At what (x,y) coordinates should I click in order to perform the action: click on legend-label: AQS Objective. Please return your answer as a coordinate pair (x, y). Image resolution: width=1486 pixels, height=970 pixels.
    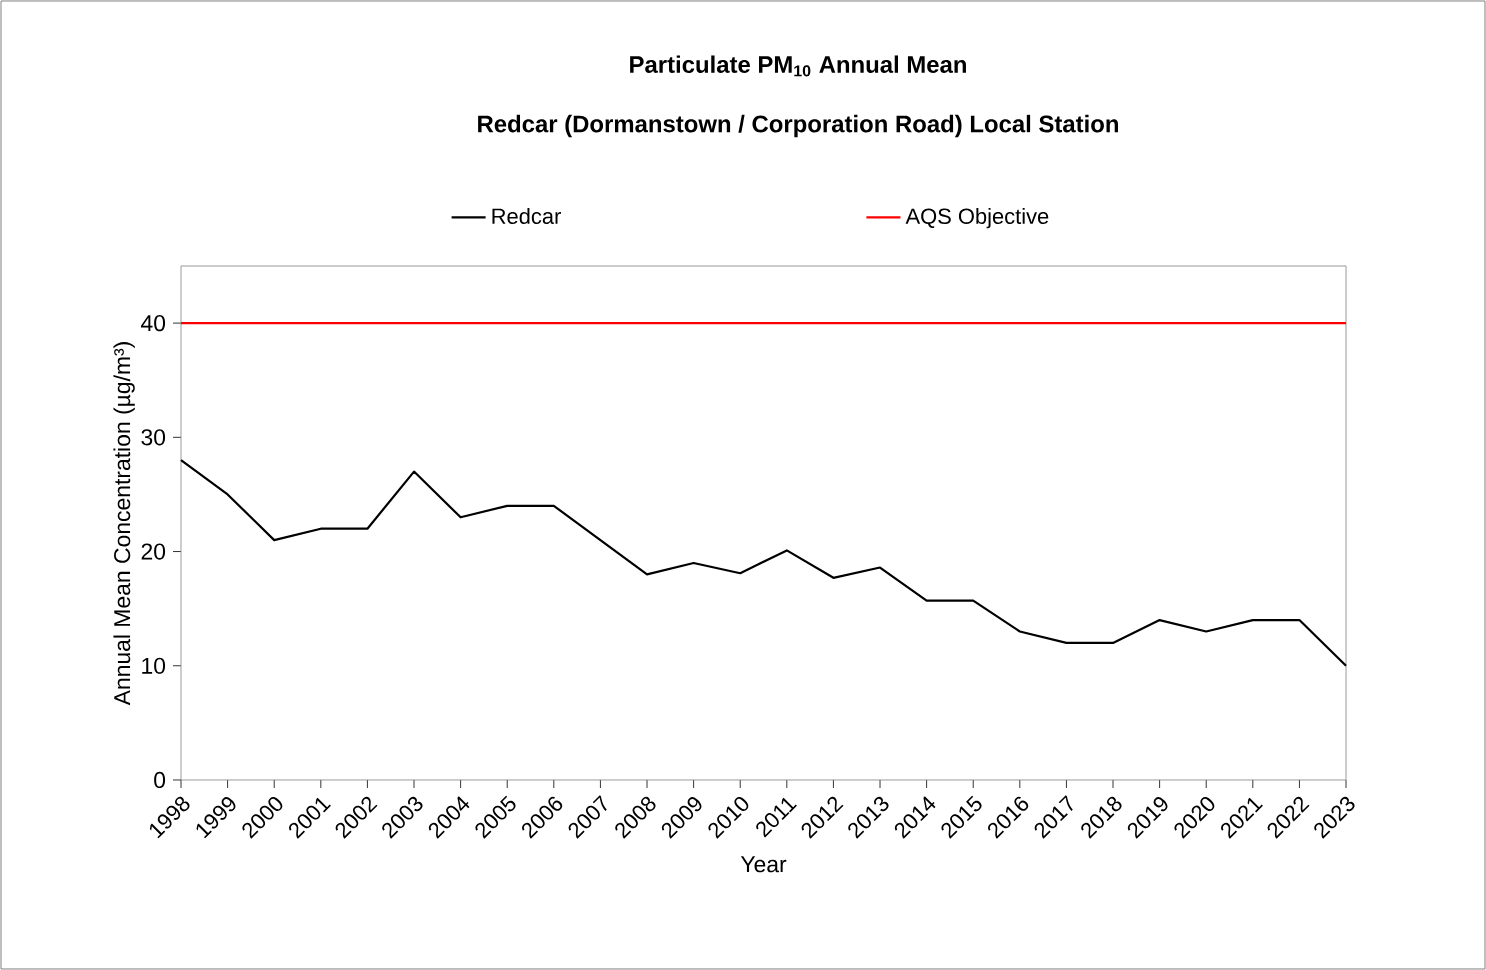
    Looking at the image, I should click on (977, 218).